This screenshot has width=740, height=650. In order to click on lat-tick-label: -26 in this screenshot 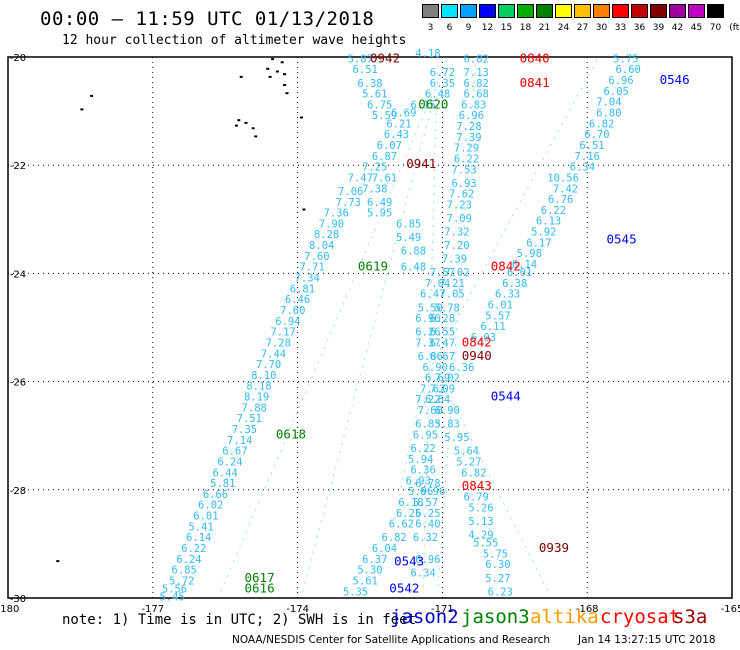, I will do `click(18, 383)`.